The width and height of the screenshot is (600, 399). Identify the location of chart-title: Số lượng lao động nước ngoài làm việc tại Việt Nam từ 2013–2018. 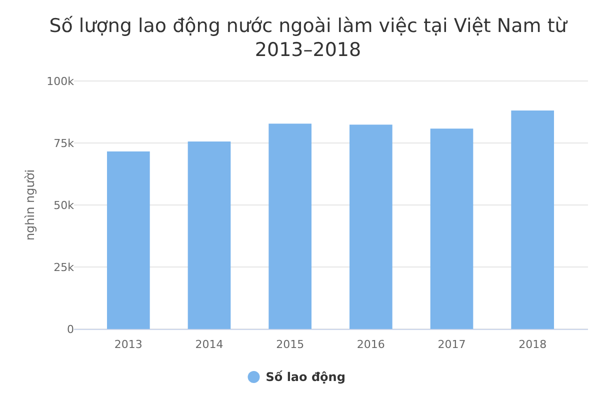
(308, 38).